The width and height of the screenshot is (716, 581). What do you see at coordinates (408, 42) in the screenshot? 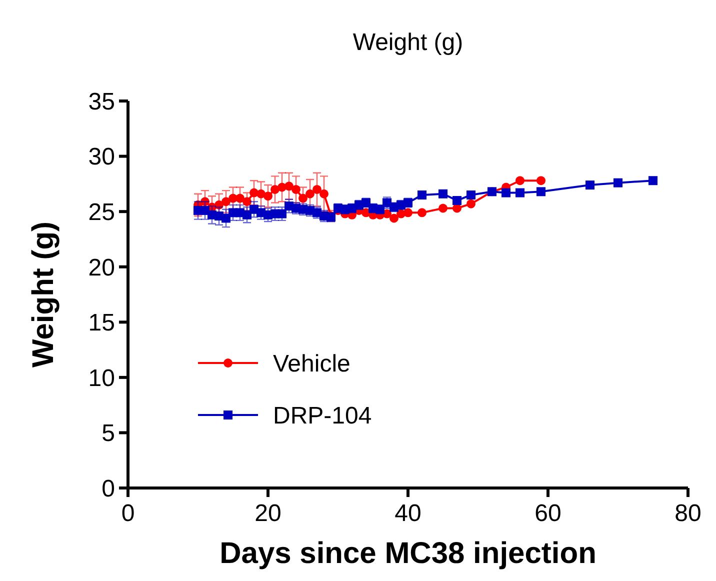
I see `chart-title: Weight (g)` at bounding box center [408, 42].